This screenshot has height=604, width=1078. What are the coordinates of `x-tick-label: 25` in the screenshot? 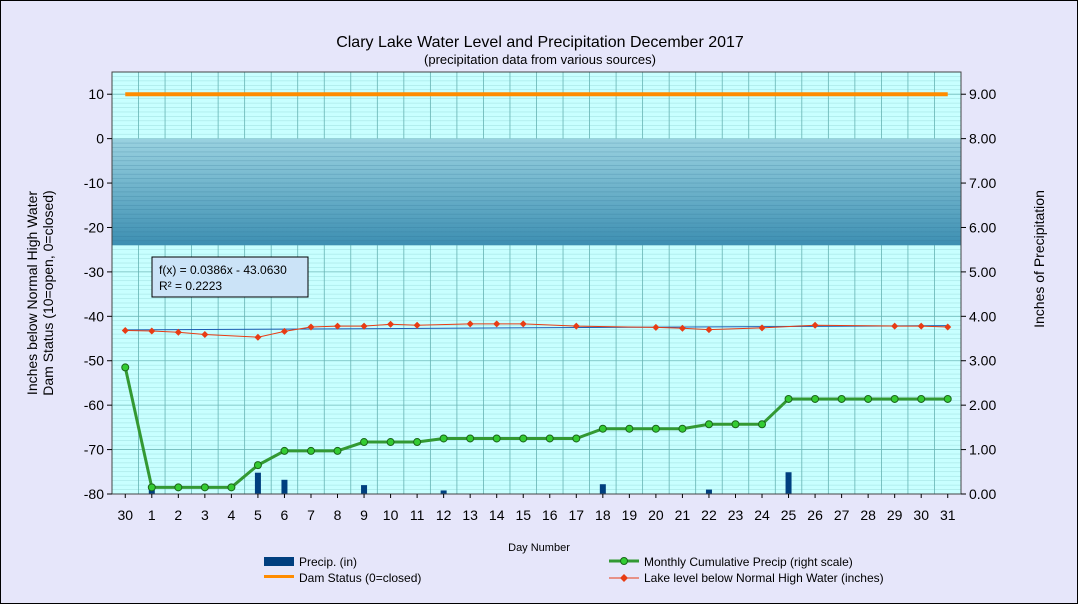 It's located at (789, 515).